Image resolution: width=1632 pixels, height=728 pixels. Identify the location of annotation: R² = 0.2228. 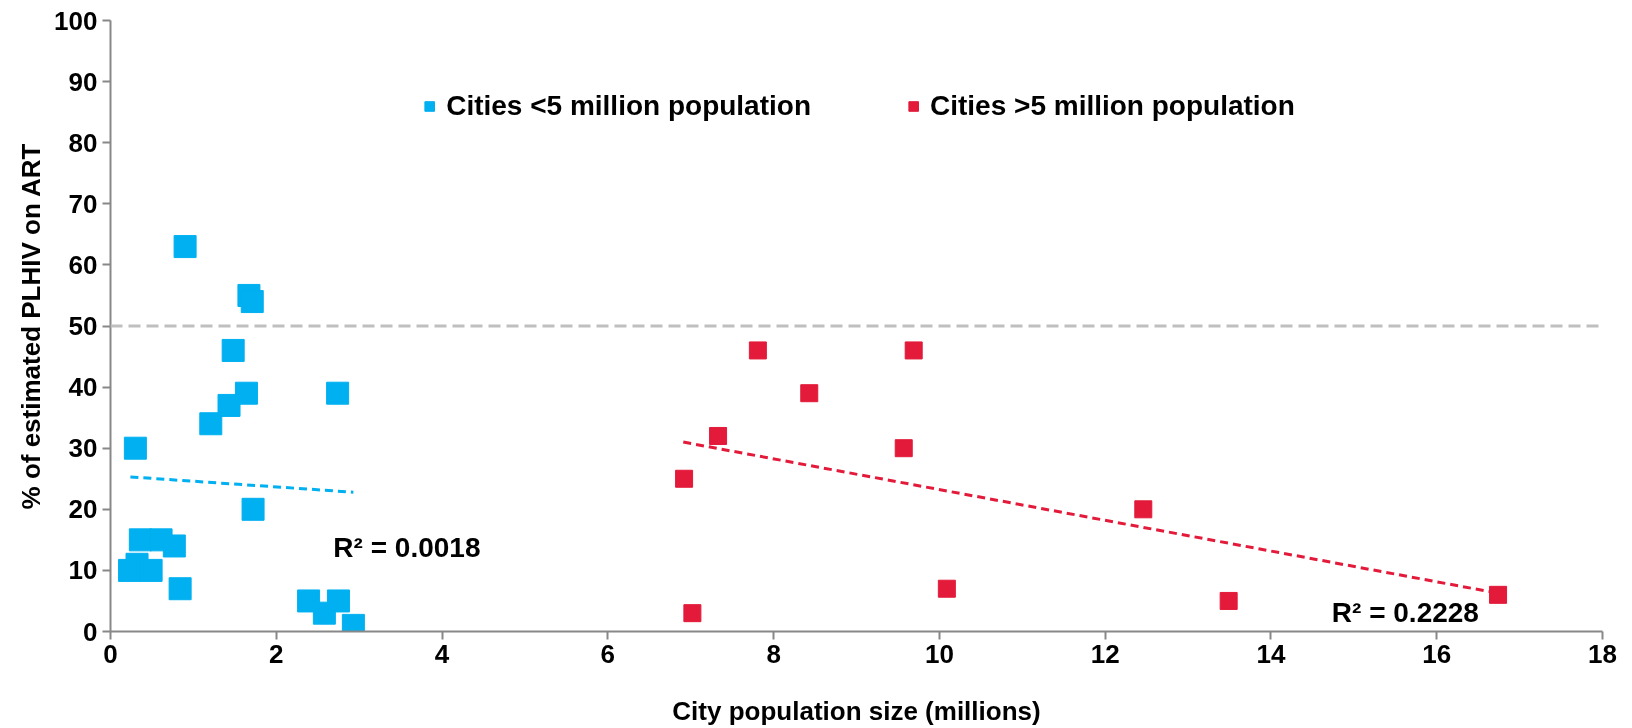
(1405, 612).